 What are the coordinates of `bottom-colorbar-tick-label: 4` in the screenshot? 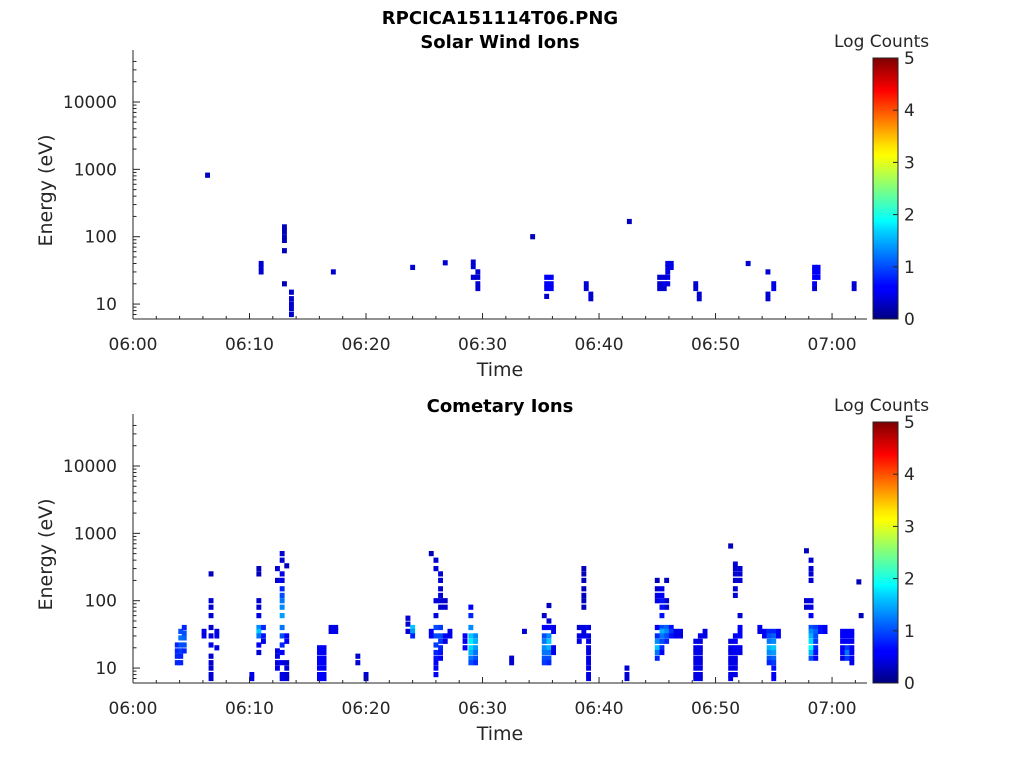 It's located at (909, 475).